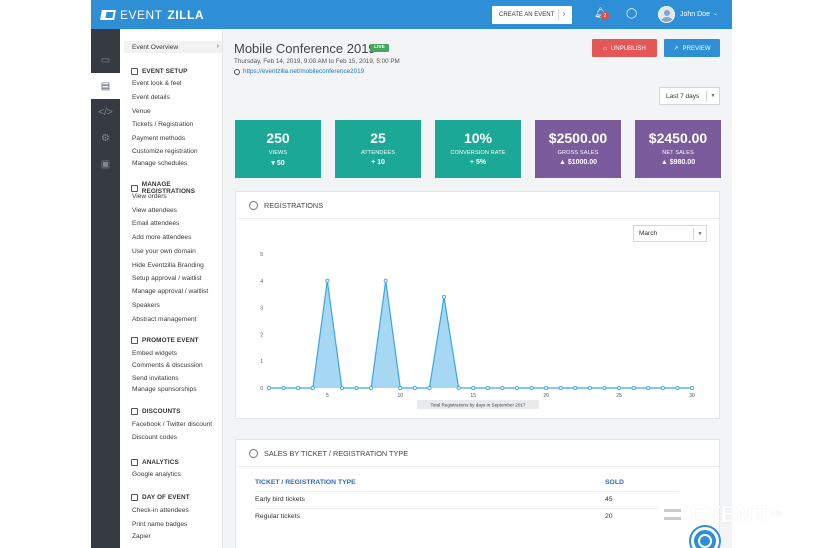 The image size is (825, 548). I want to click on sidebar-item-discount-codes: Discount codes, so click(155, 437).